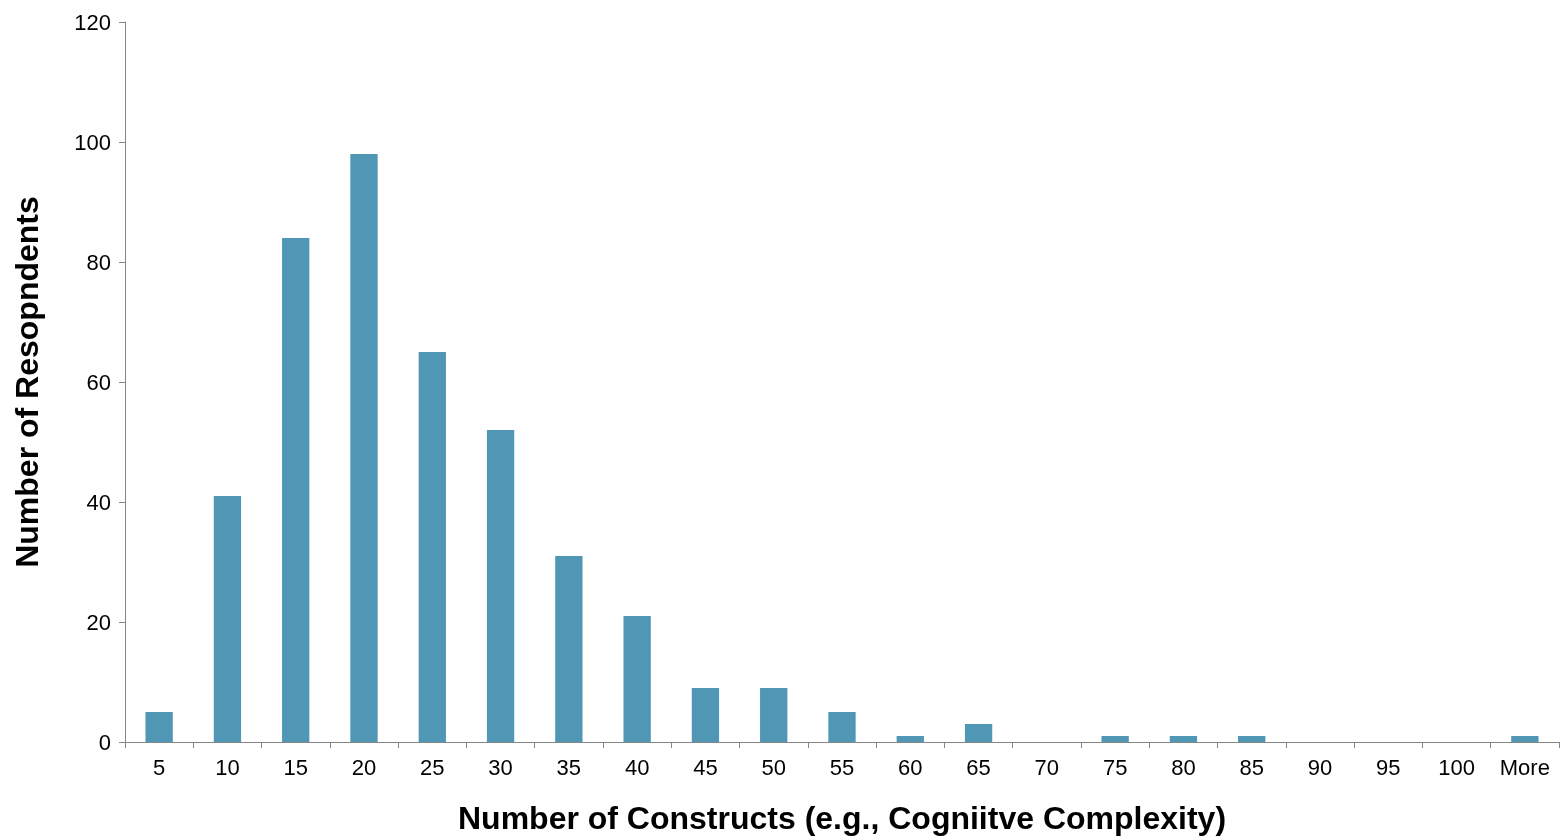  I want to click on x-tick-label: 80, so click(1183, 767).